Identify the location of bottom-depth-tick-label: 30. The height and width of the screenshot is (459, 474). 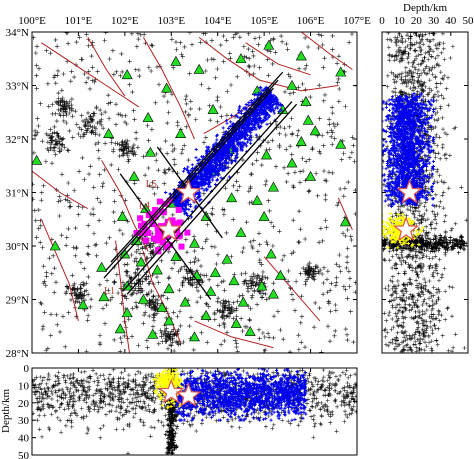
(24, 421).